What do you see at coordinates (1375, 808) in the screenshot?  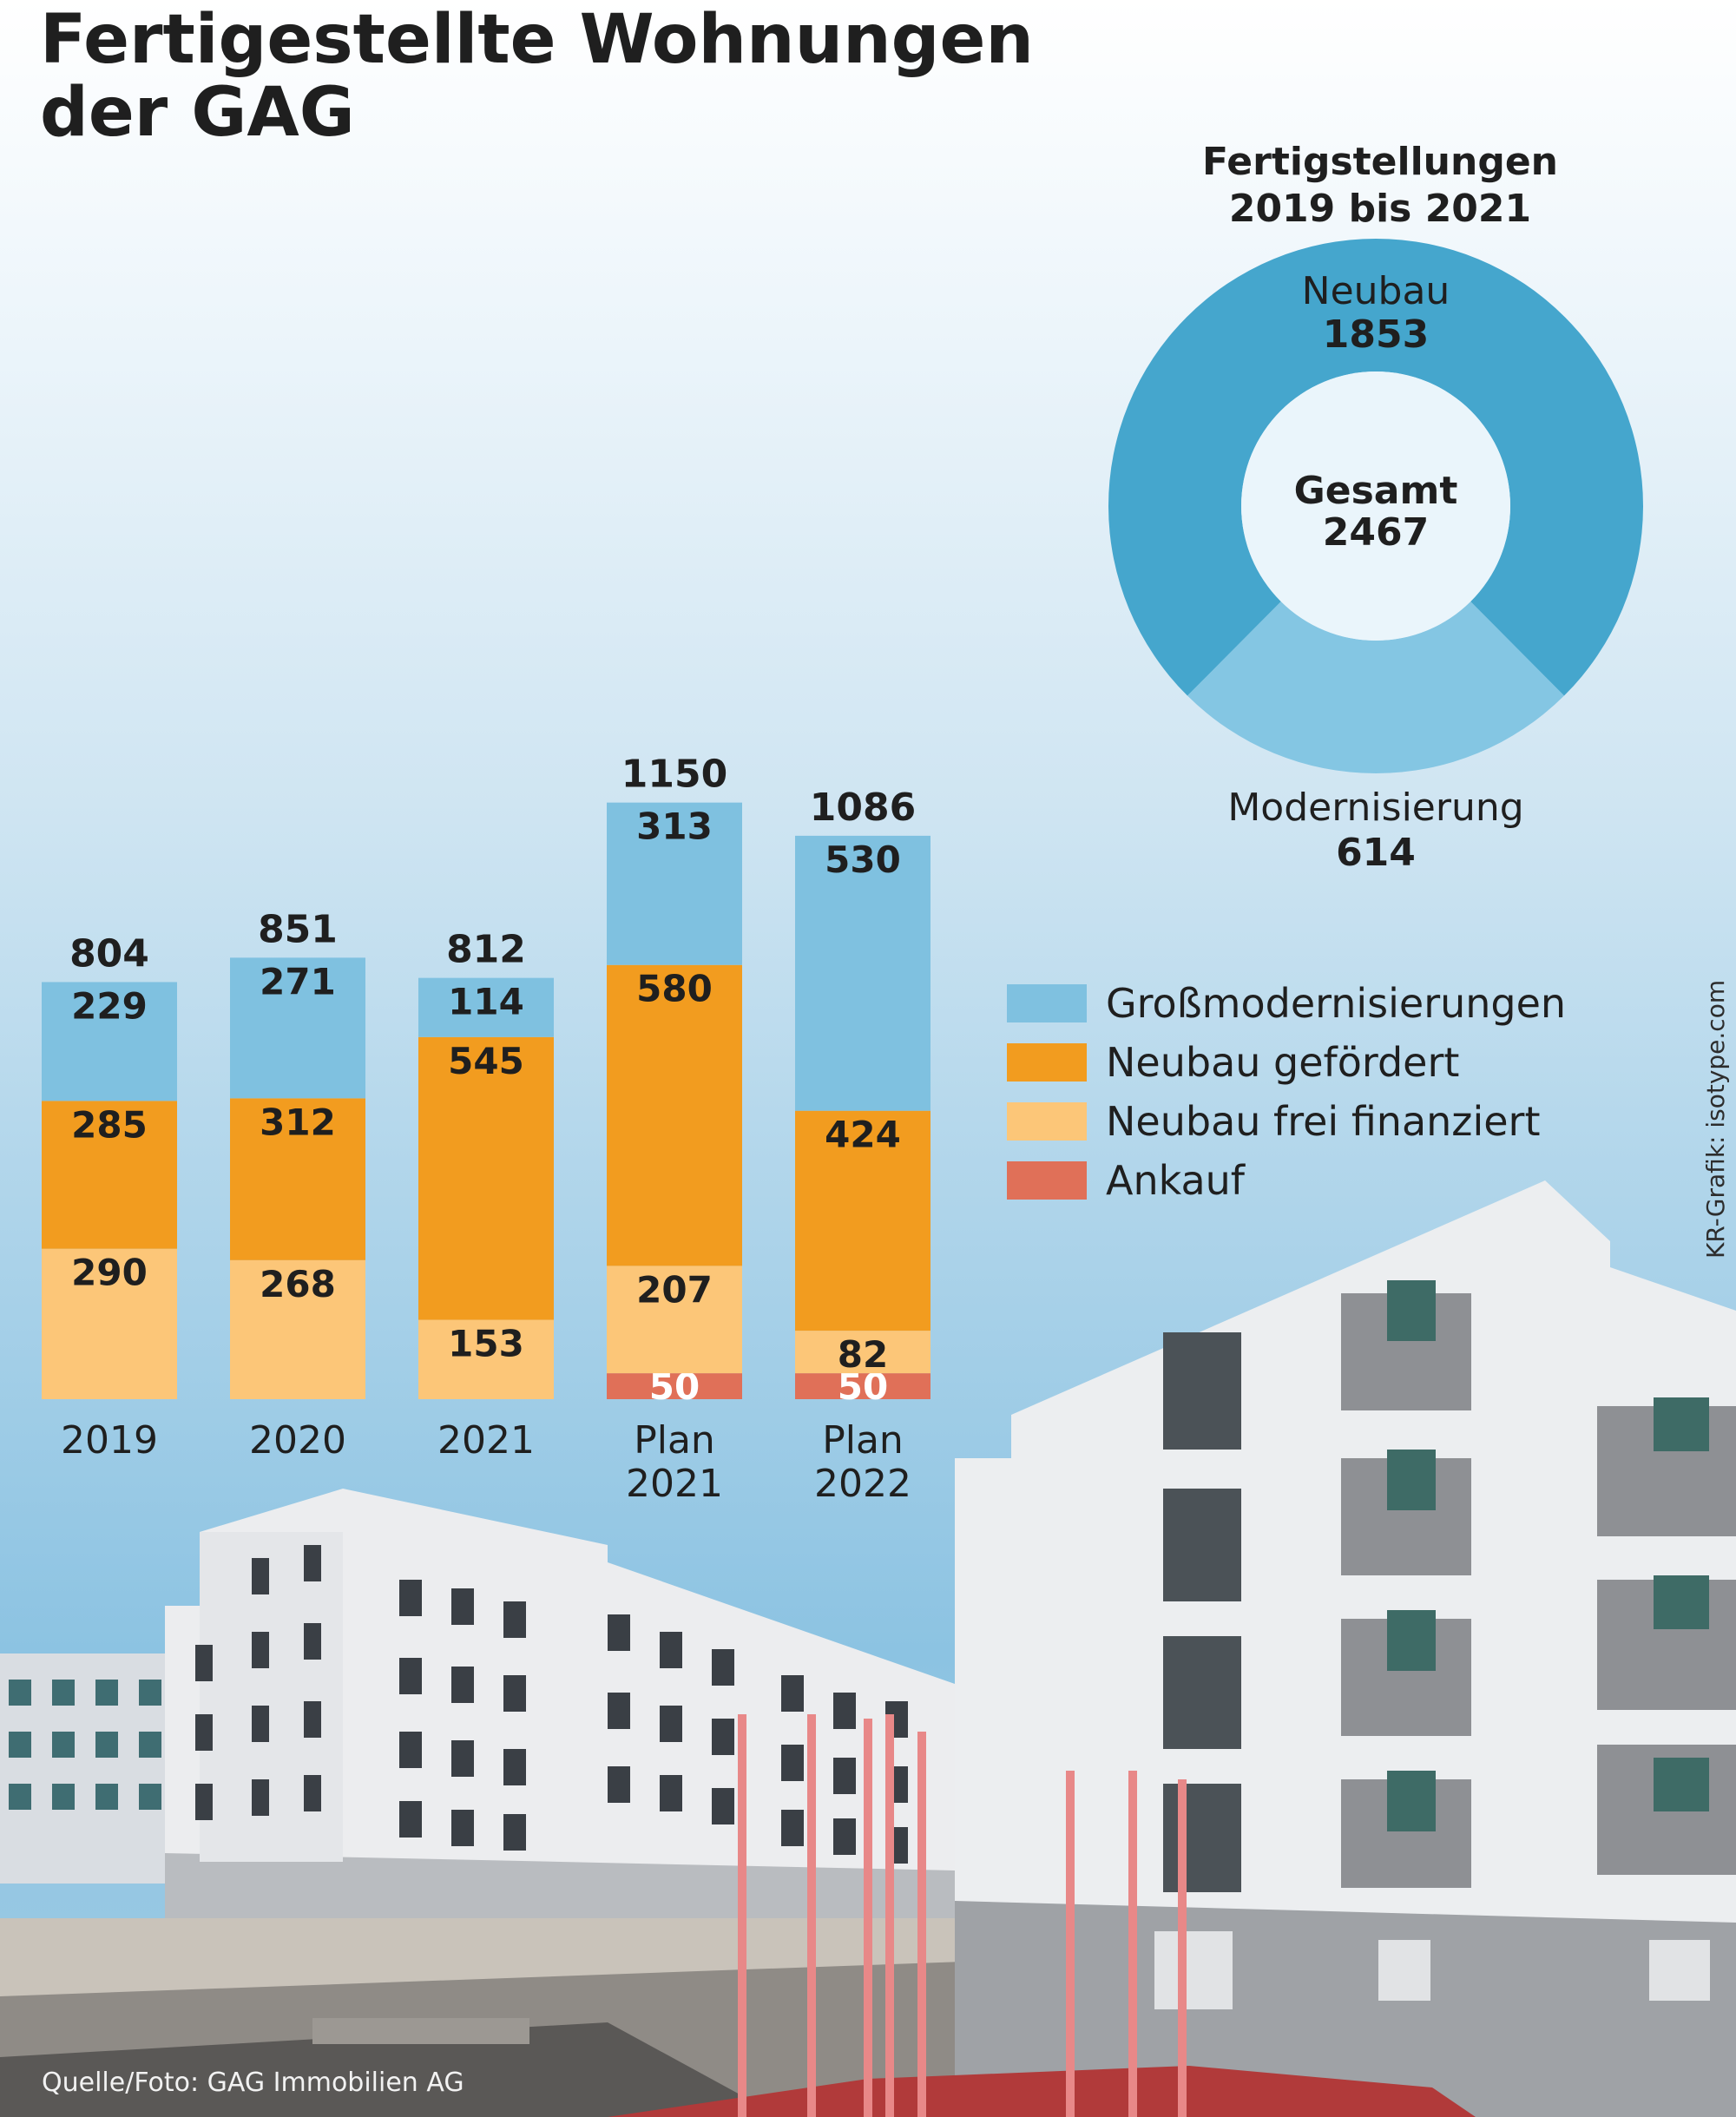 I see `donut-modernisierung-label: Modernisierung` at bounding box center [1375, 808].